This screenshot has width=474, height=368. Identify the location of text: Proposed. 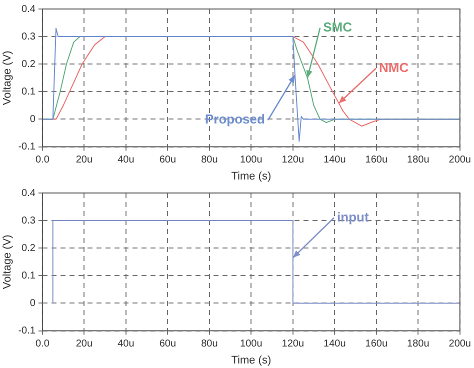
(235, 119).